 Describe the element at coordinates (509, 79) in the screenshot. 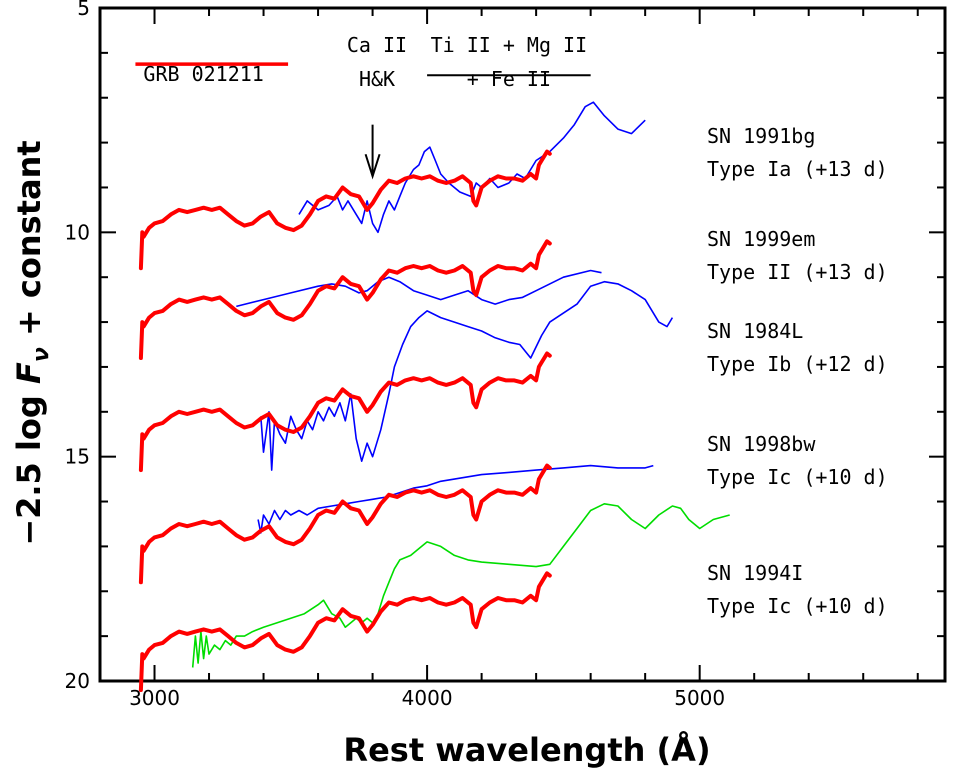

I see `annotation-label: + Fe II` at that location.